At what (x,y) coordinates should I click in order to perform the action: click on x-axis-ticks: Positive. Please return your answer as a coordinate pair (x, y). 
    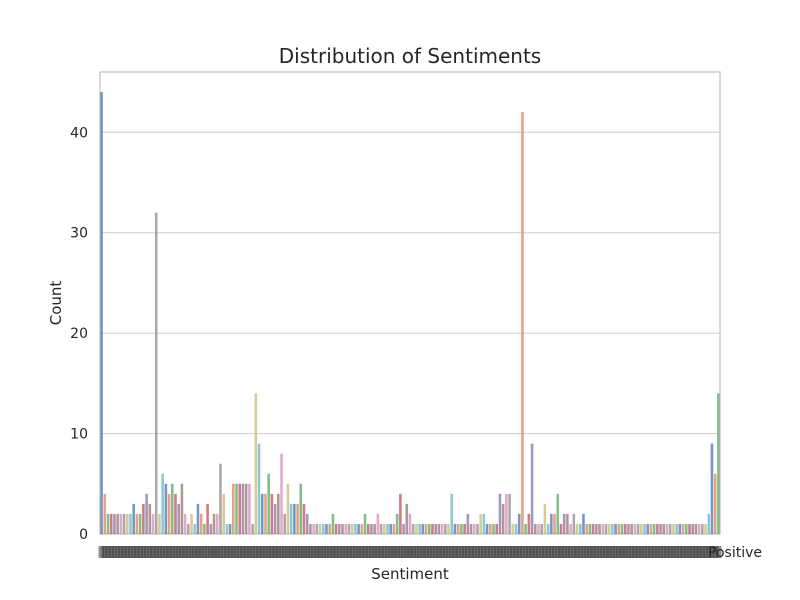
    Looking at the image, I should click on (430, 553).